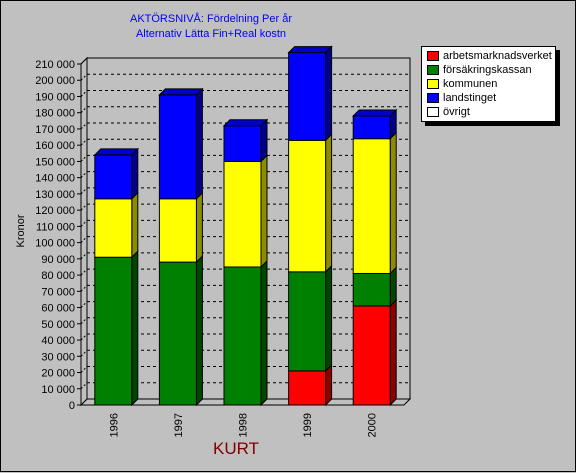  What do you see at coordinates (55, 97) in the screenshot?
I see `y-tick-label: 190 000` at bounding box center [55, 97].